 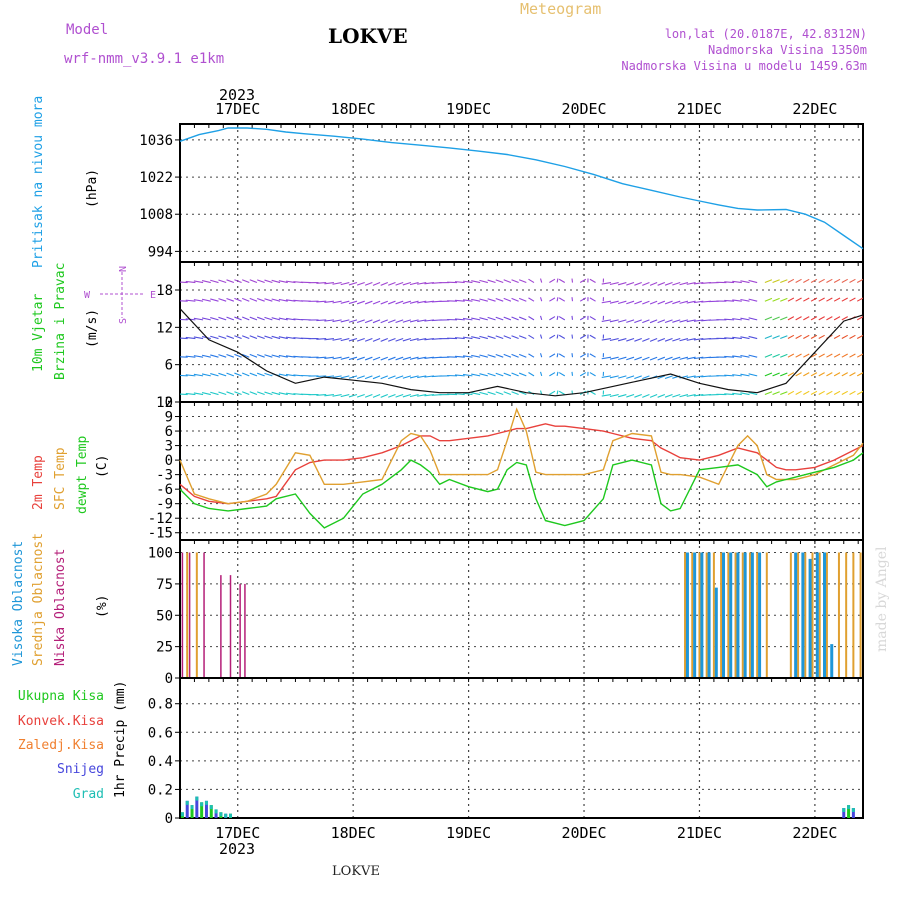 I want to click on y-tick-label: -3, so click(x=164, y=476).